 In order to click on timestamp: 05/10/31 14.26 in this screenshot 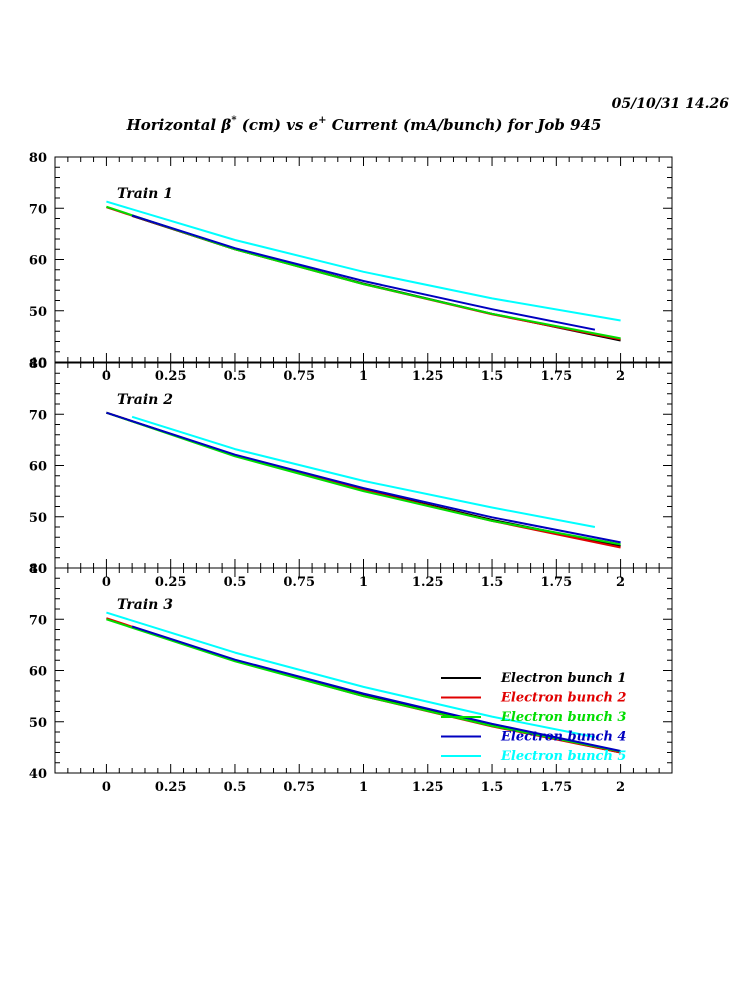, I will do `click(671, 104)`.